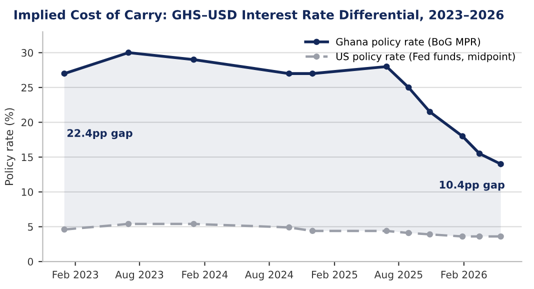 The image size is (534, 289). What do you see at coordinates (472, 185) in the screenshot?
I see `annotation: 10.4pp gap` at bounding box center [472, 185].